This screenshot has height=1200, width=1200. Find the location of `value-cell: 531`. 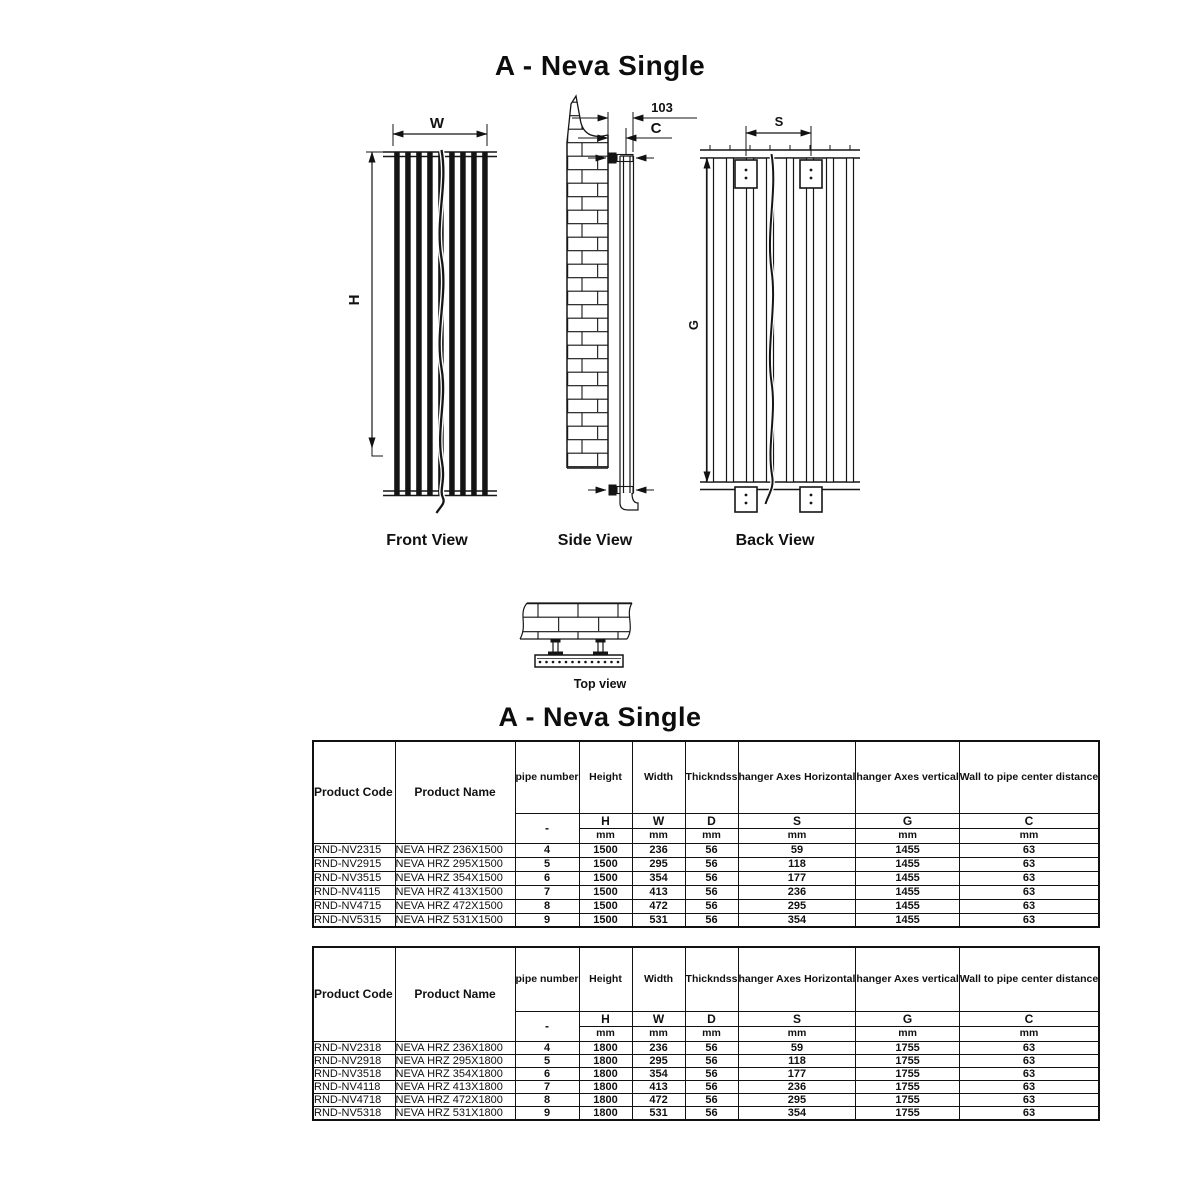

value-cell: 531 is located at coordinates (658, 1112).